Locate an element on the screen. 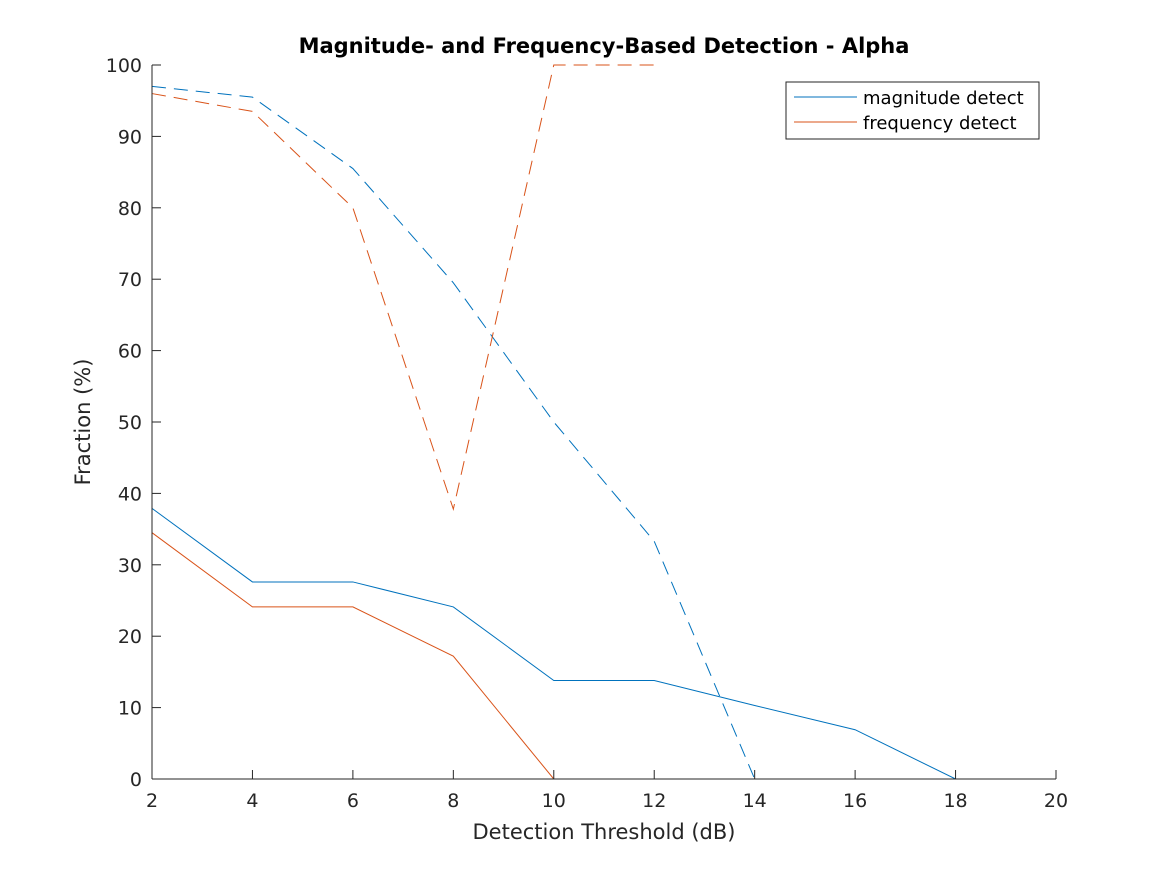  x-axis-title: Detection Threshold (dB) is located at coordinates (604, 832).